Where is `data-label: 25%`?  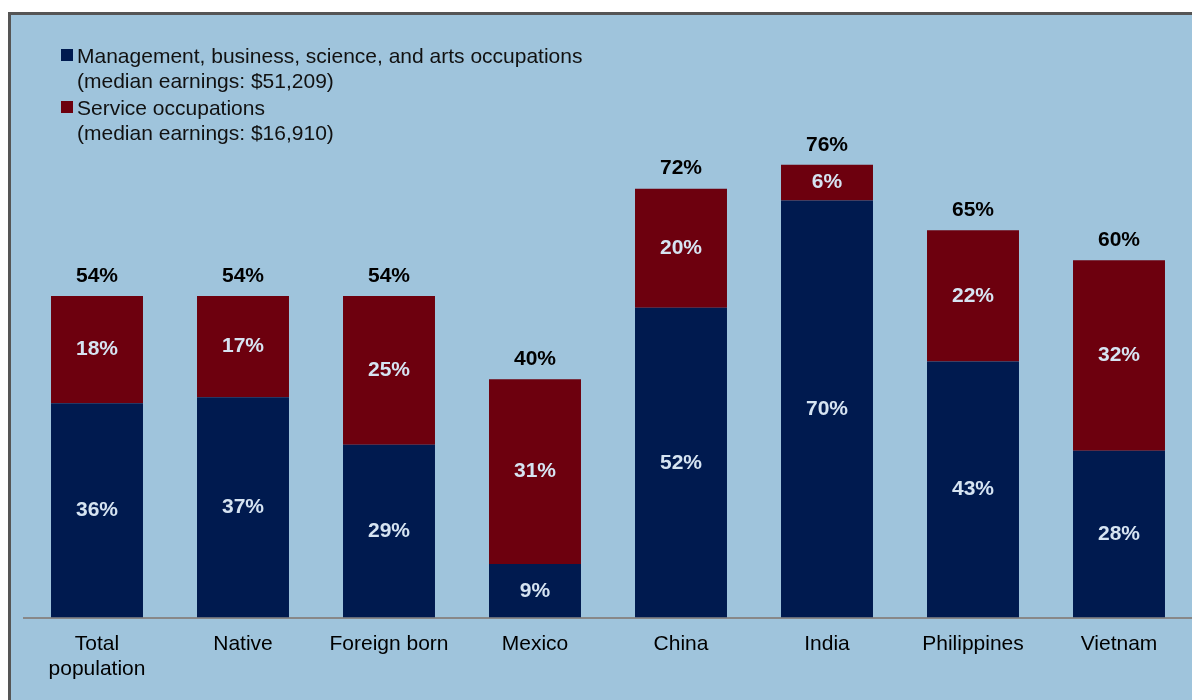 data-label: 25% is located at coordinates (389, 369).